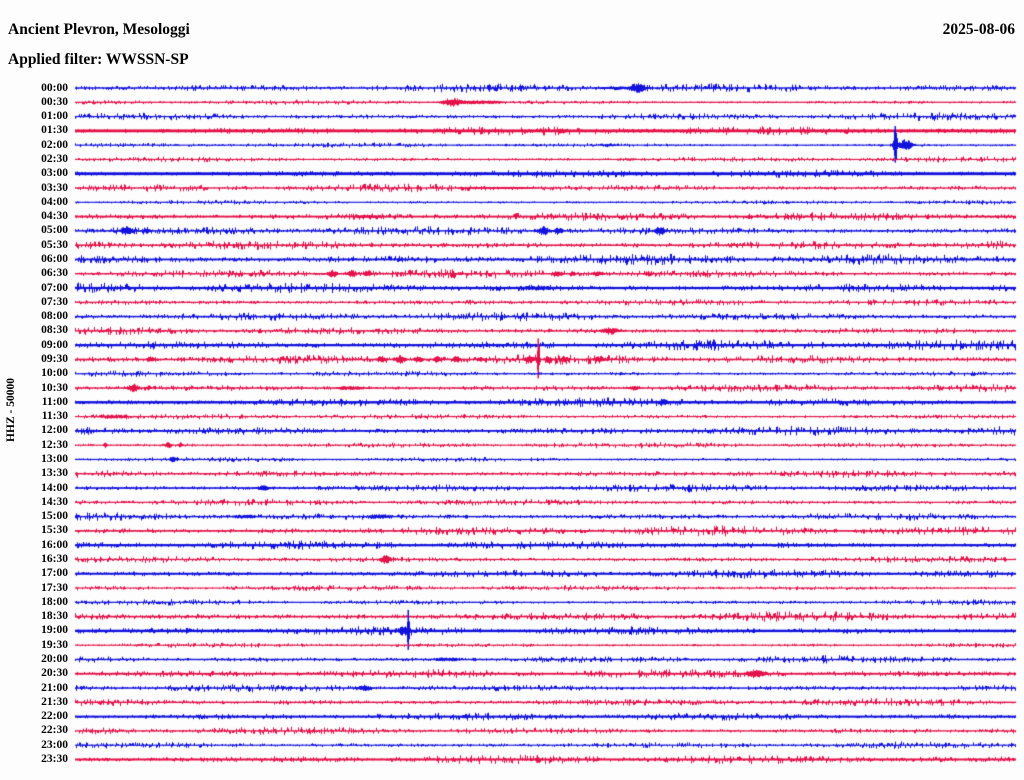 This screenshot has height=780, width=1024. I want to click on row-time-label: 20:30, so click(54, 673).